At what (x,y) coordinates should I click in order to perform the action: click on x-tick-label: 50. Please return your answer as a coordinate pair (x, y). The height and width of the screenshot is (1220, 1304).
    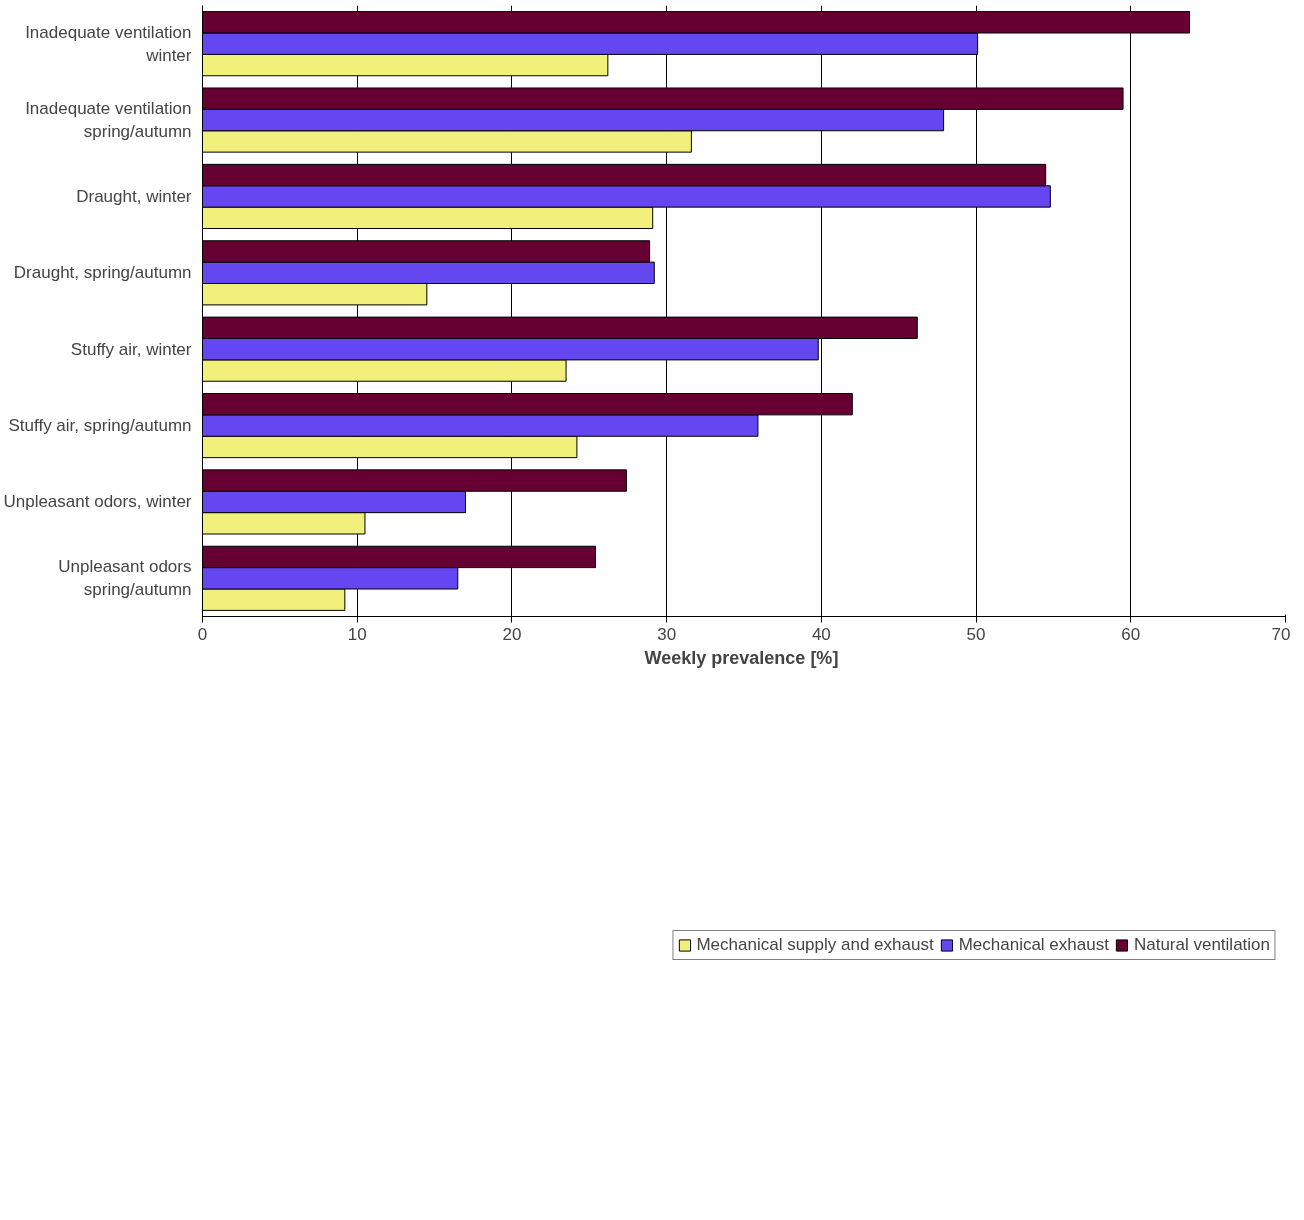
    Looking at the image, I should click on (976, 634).